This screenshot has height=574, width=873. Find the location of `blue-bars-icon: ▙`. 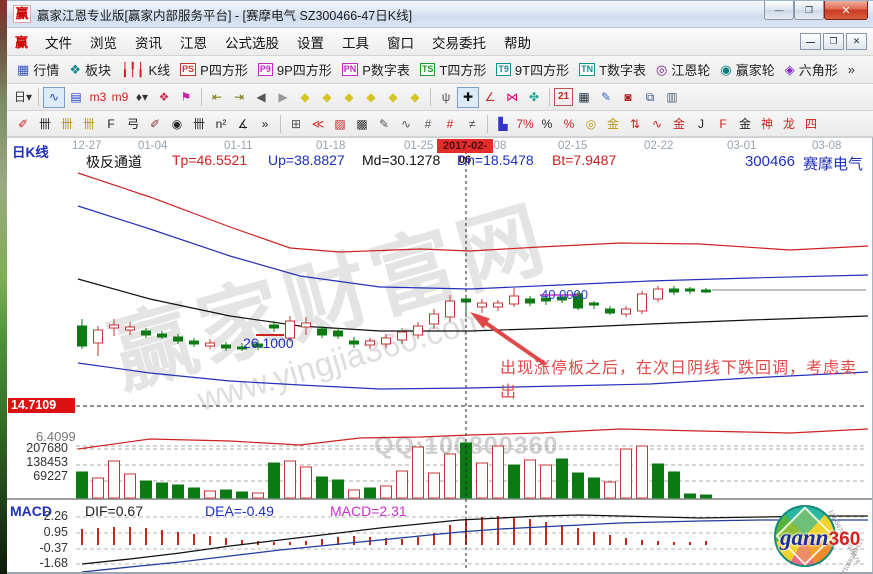

blue-bars-icon: ▙ is located at coordinates (503, 123).